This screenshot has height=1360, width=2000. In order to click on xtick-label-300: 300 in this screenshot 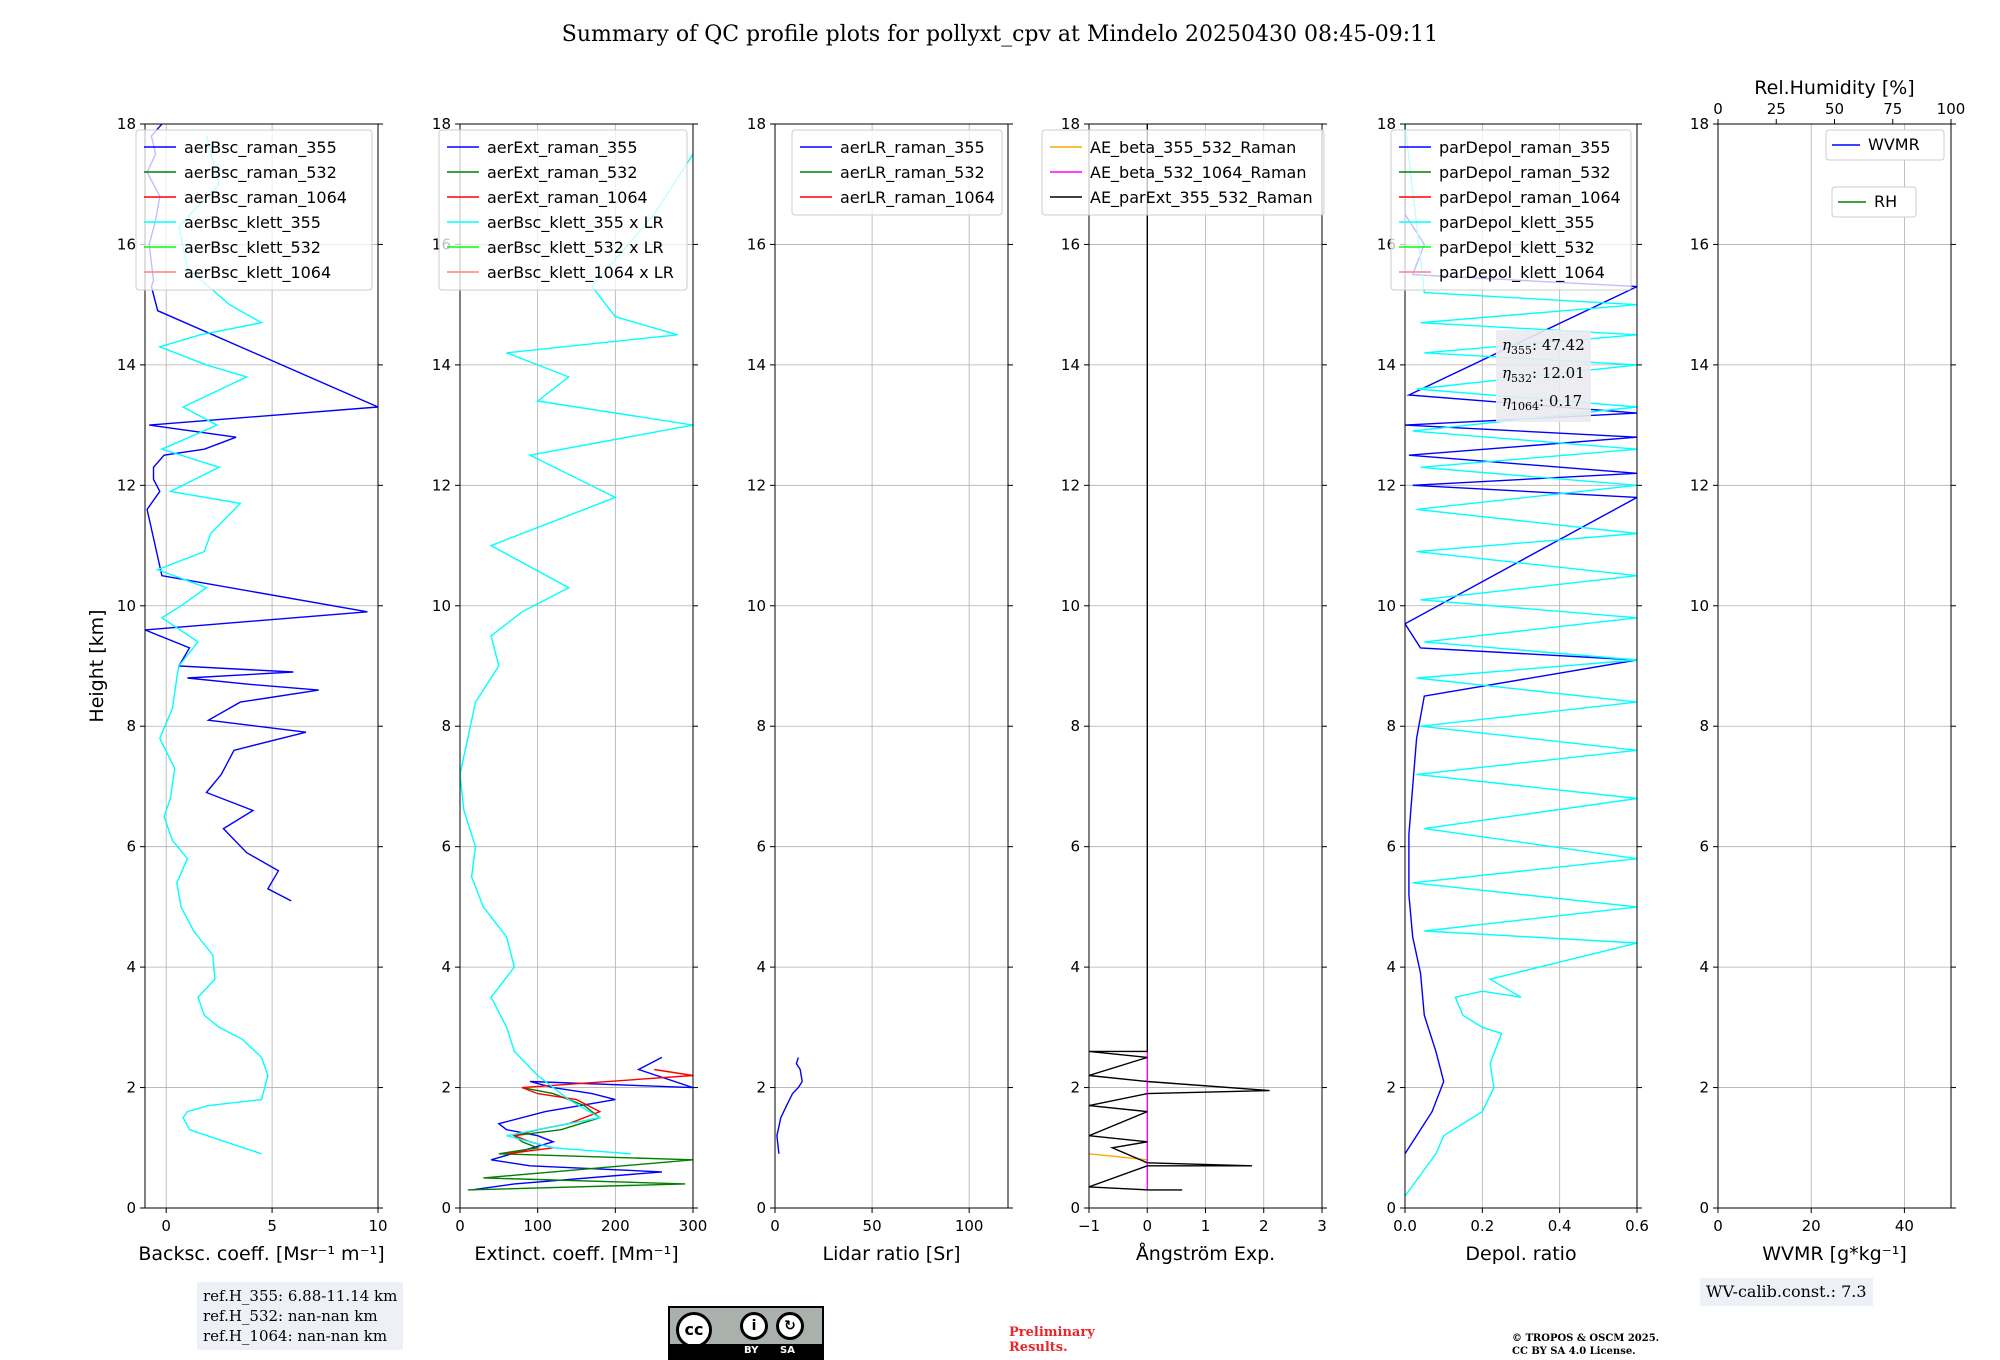, I will do `click(693, 1226)`.